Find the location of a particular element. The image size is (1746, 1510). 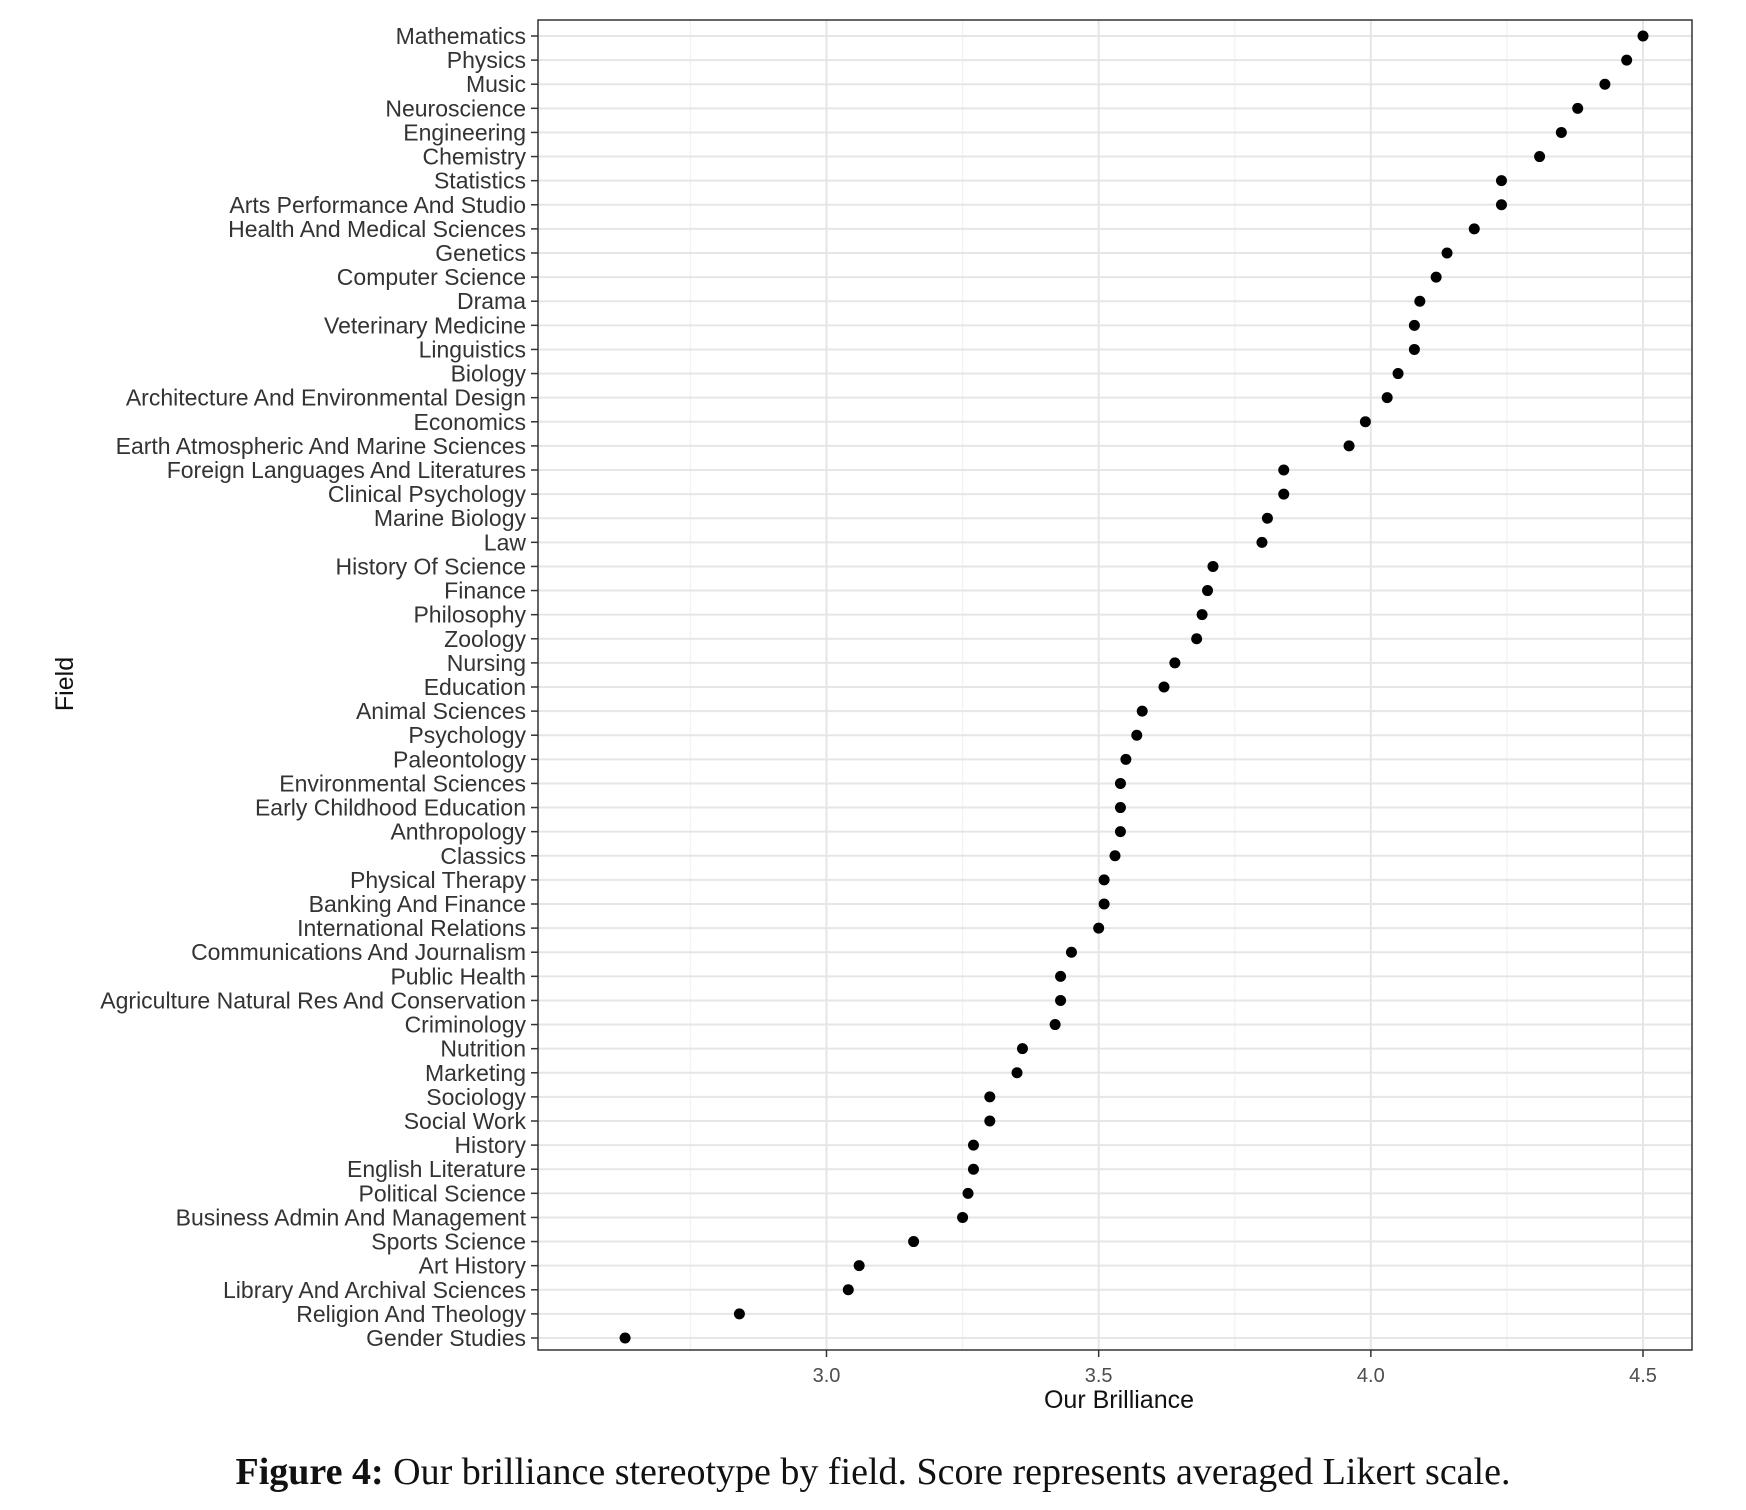

y-category-label: Education is located at coordinates (475, 687).